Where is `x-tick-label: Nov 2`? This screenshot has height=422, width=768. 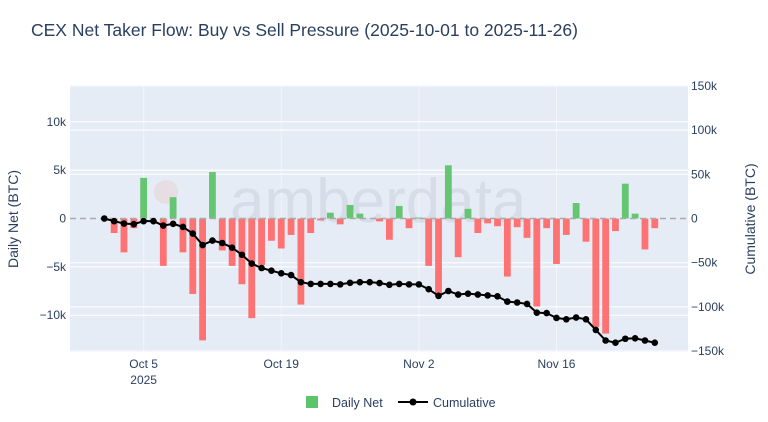 x-tick-label: Nov 2 is located at coordinates (419, 364).